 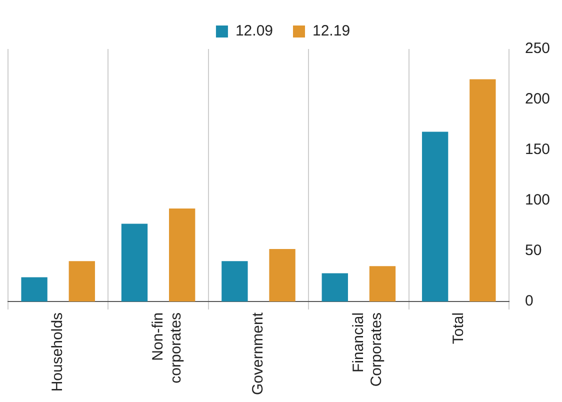 What do you see at coordinates (537, 49) in the screenshot?
I see `y-tick-label: 250` at bounding box center [537, 49].